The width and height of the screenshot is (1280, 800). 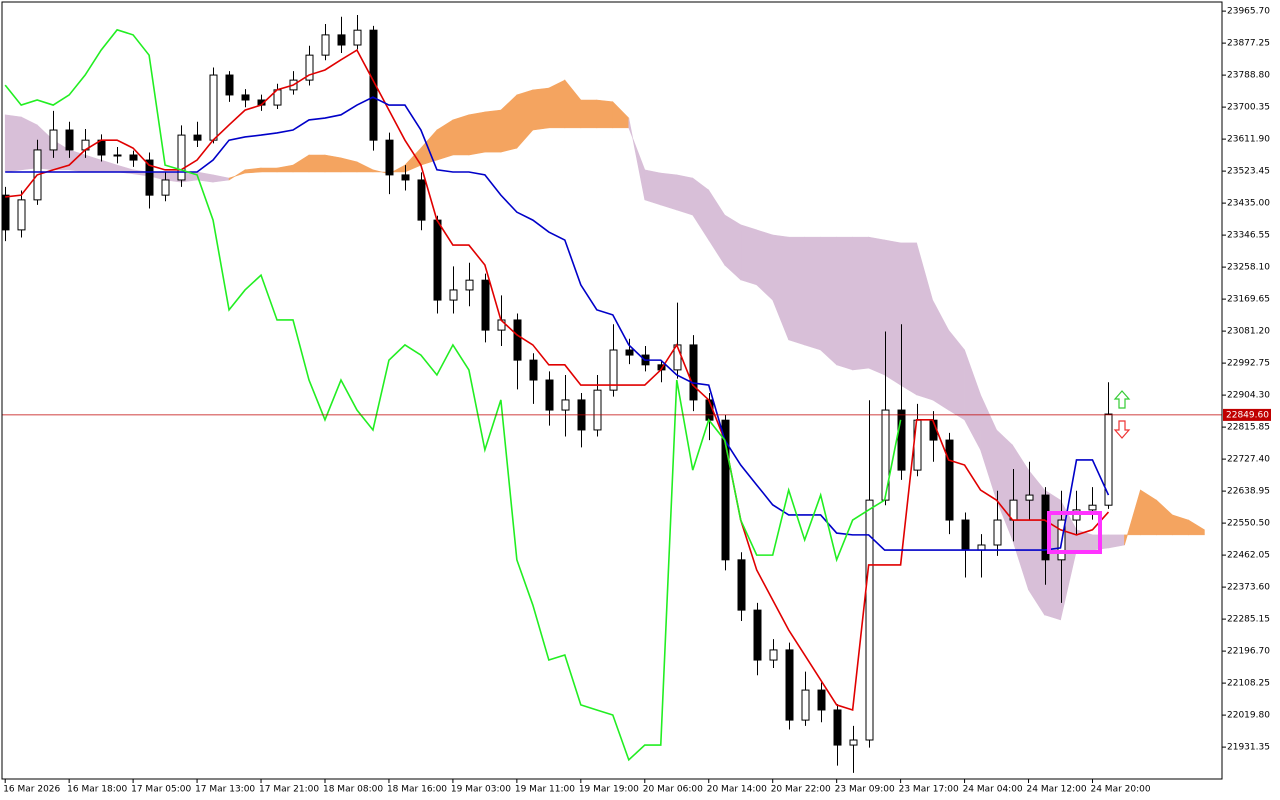 I want to click on x-tick-label: 16 Mar 2026, so click(x=31, y=790).